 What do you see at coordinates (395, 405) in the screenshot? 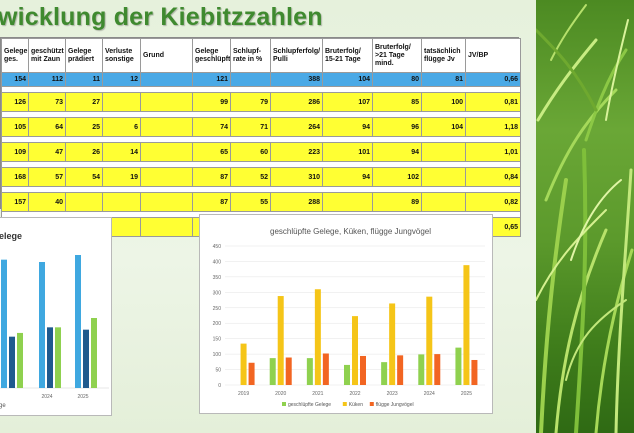
I see `legend-label: flügge Jungvögel` at bounding box center [395, 405].